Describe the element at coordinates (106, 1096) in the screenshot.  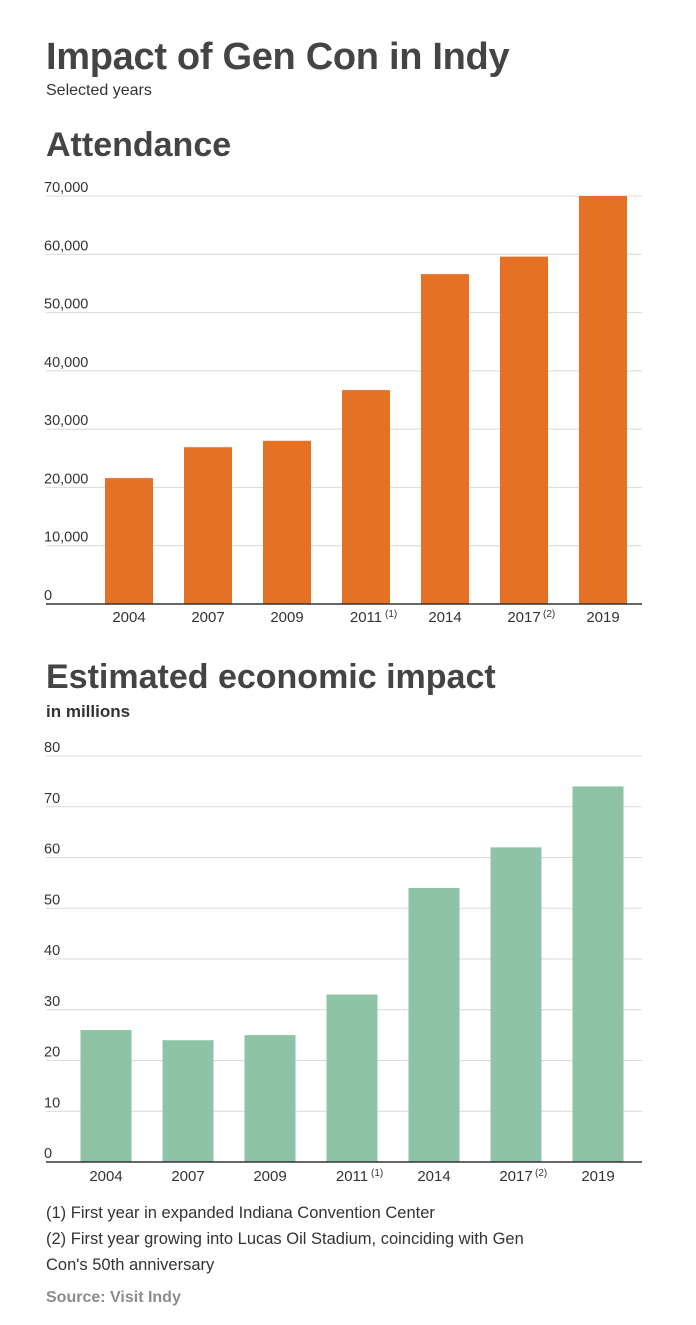
I see `economic-bar-2004` at that location.